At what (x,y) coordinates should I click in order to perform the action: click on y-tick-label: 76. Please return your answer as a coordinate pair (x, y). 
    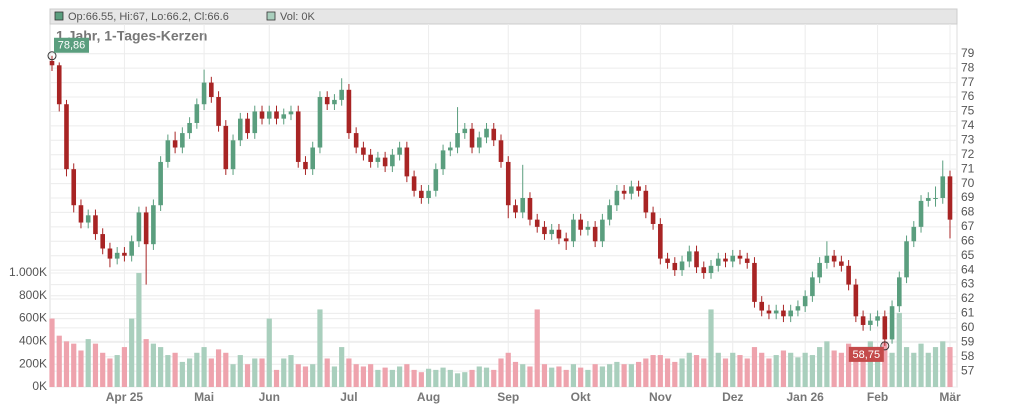
    Looking at the image, I should click on (968, 96).